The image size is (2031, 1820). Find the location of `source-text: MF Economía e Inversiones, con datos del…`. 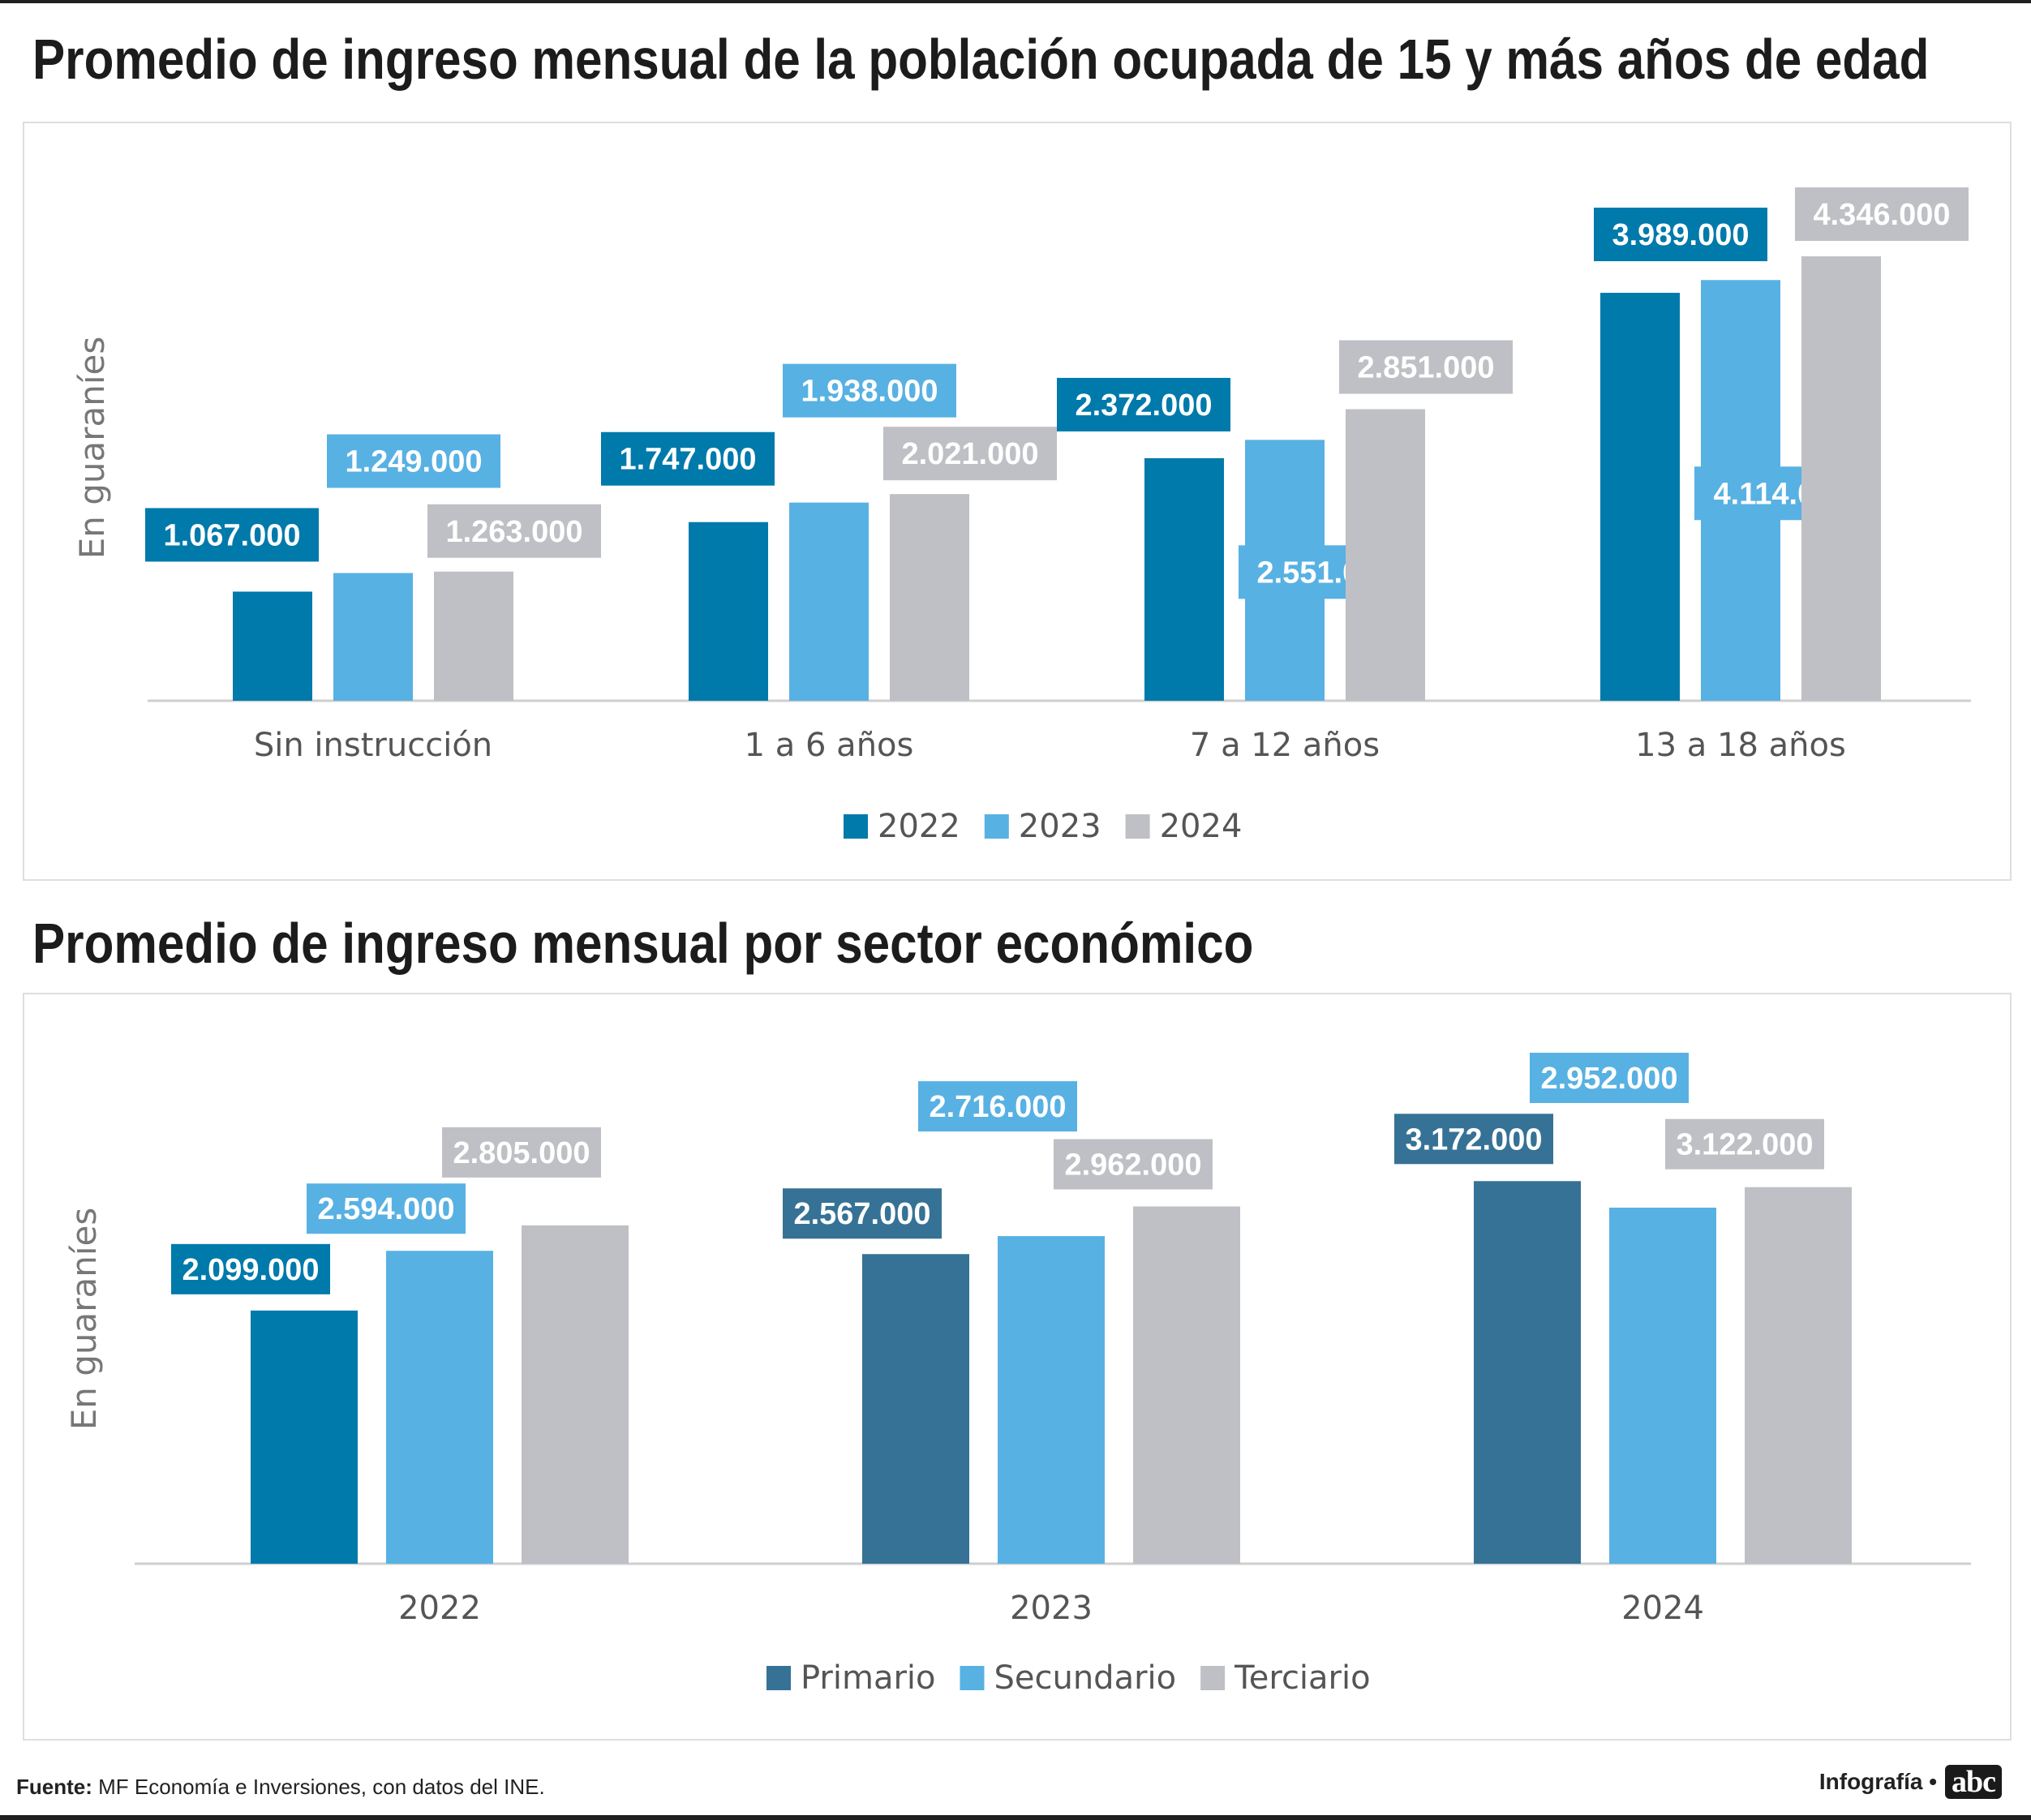

source-text: MF Economía e Inversiones, con datos del… is located at coordinates (318, 1787).